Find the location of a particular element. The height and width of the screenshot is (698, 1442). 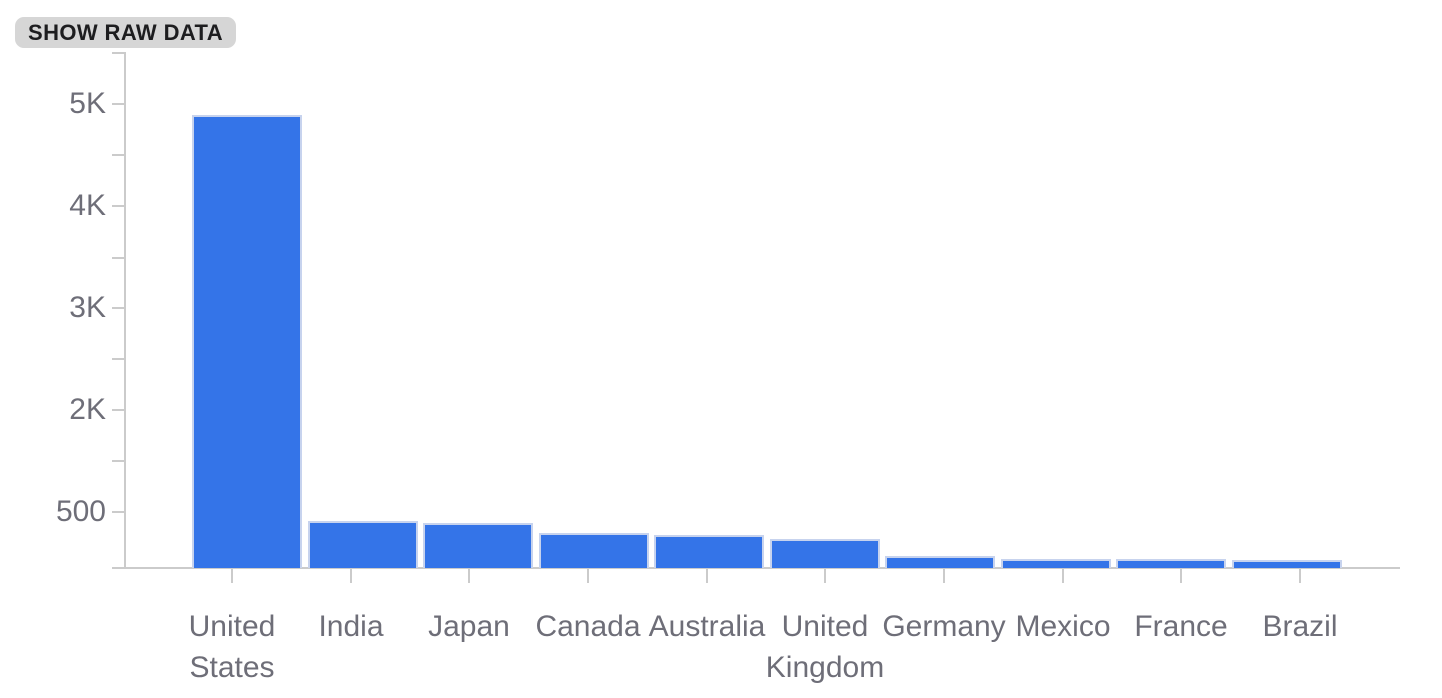

bar-mexico is located at coordinates (1056, 563).